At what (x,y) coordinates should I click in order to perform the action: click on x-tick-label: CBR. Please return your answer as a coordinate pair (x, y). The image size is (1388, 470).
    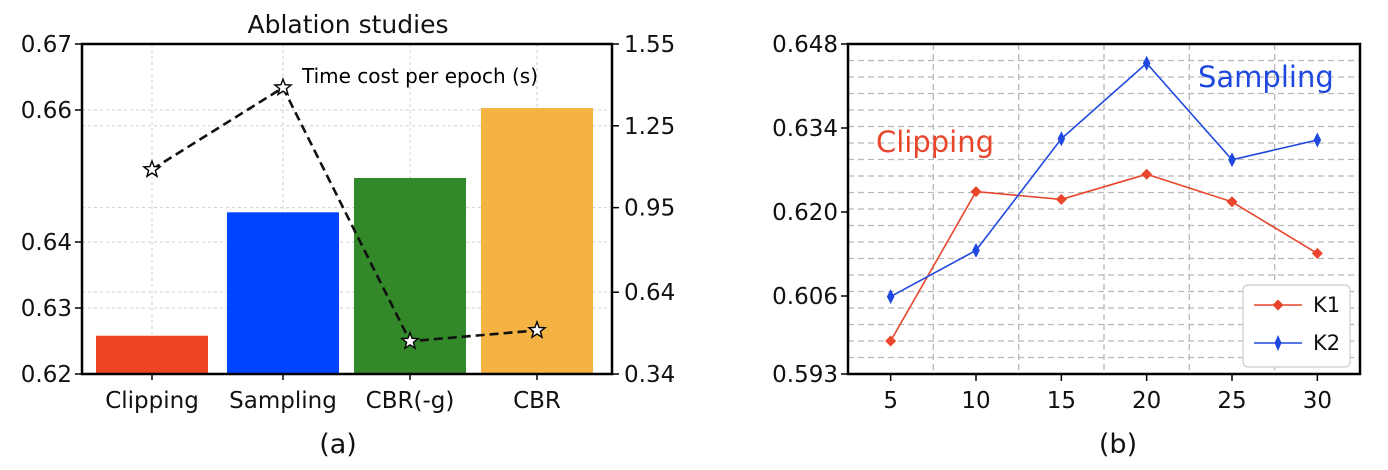
    Looking at the image, I should click on (537, 401).